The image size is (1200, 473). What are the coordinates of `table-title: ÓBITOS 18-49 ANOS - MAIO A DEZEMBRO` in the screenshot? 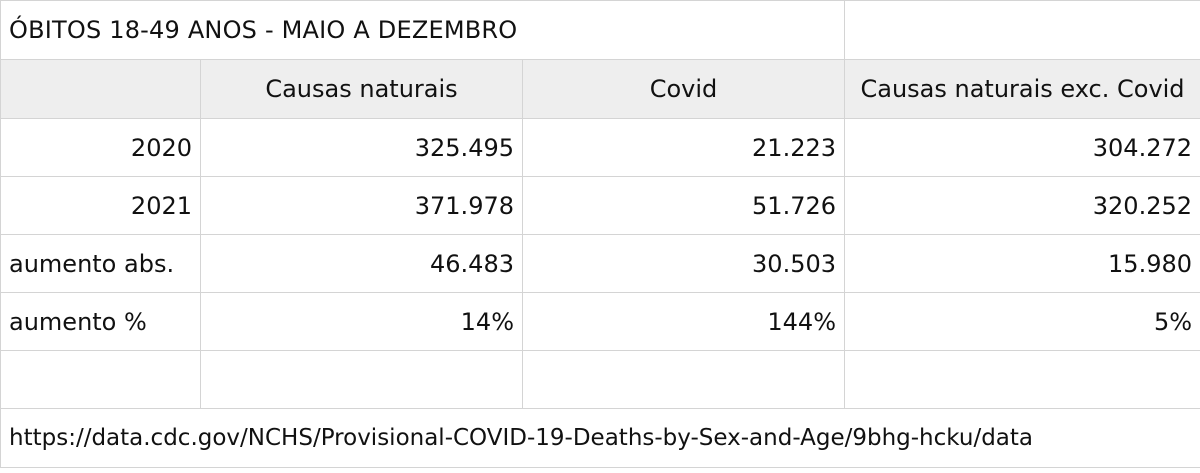 It's located at (423, 30).